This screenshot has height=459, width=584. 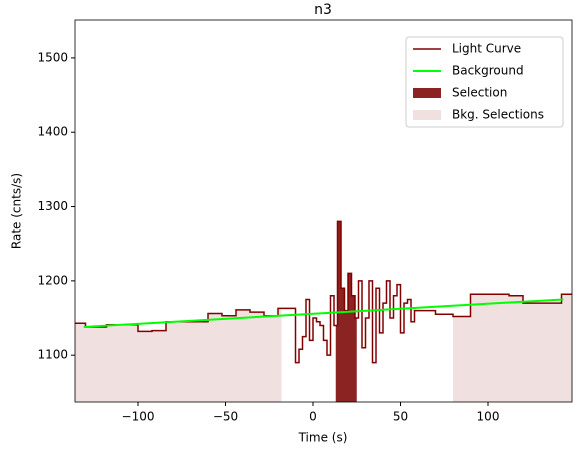 I want to click on legend-label: Light Curve, so click(x=486, y=49).